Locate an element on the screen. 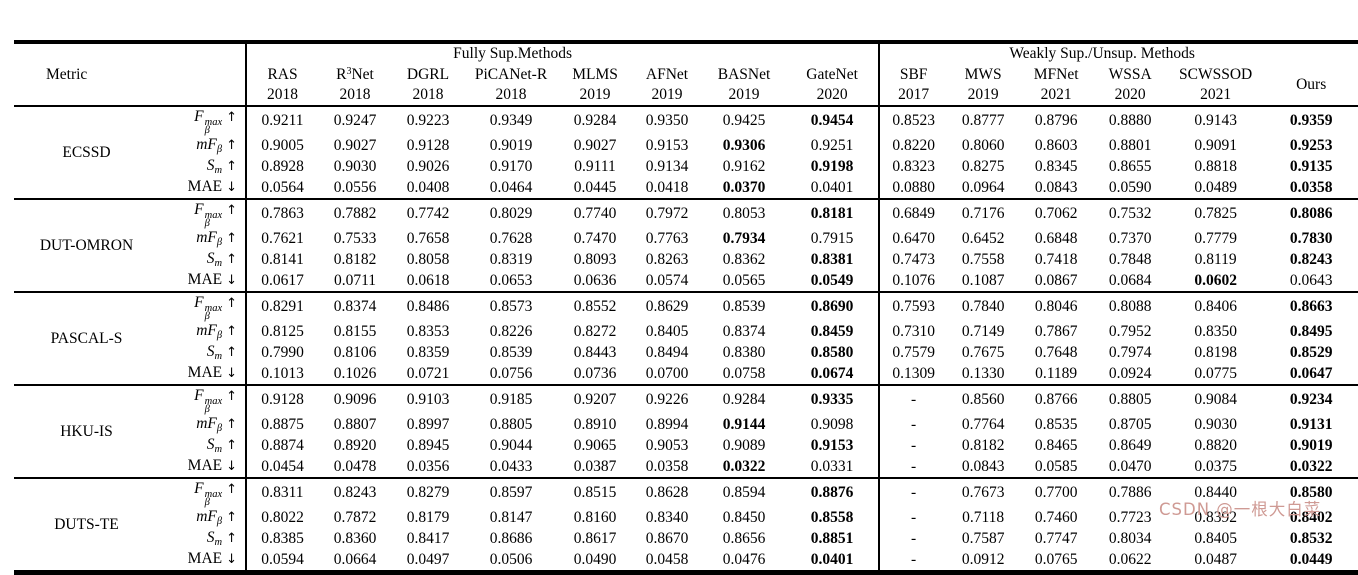 Image resolution: width=1358 pixels, height=575 pixels. value-cell: 0.7882 is located at coordinates (355, 213).